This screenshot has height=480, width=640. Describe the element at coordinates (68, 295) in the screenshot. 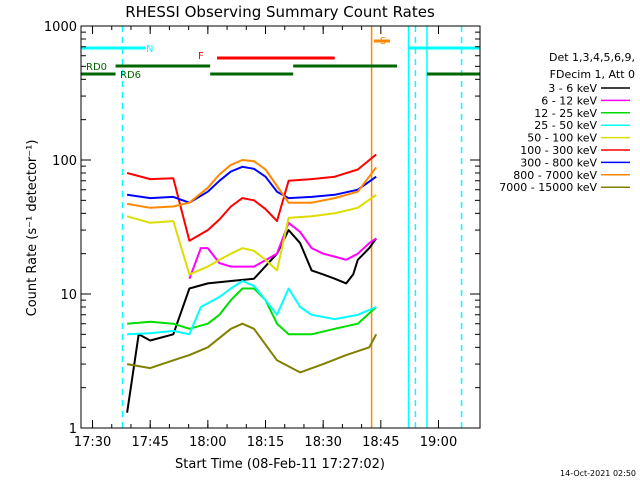

I see `y-tick-label-1: 10` at that location.